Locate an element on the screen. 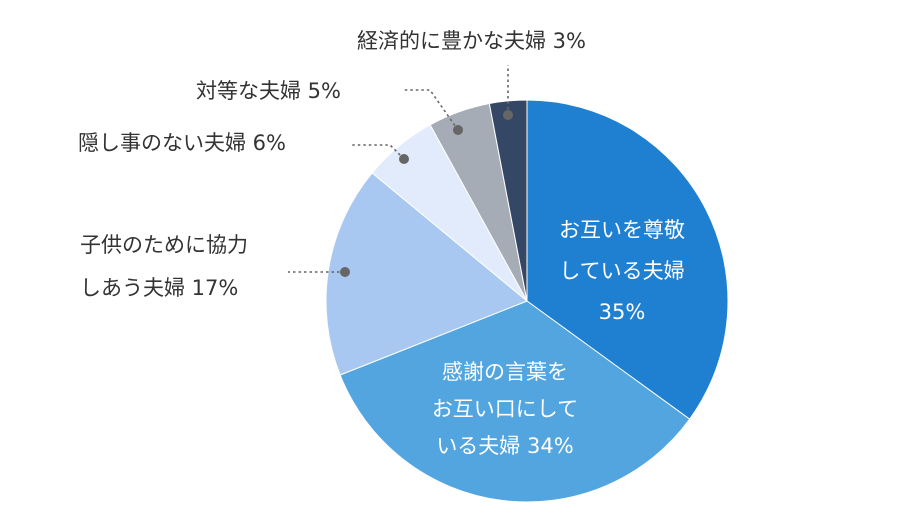  slice-label-line: 対等な夫婦 5% is located at coordinates (268, 91).